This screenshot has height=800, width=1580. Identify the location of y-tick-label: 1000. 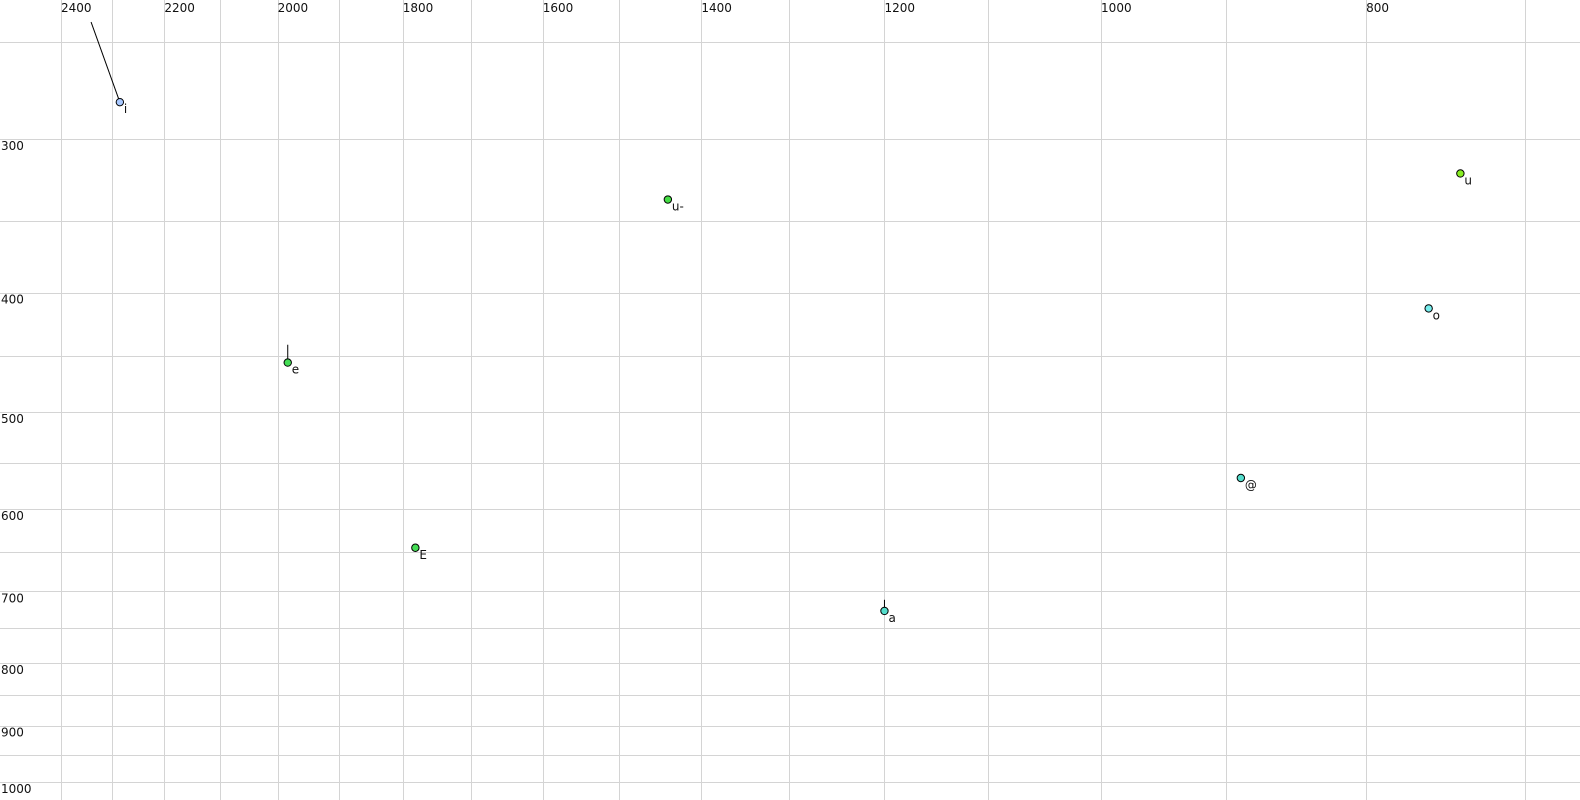
(16, 789).